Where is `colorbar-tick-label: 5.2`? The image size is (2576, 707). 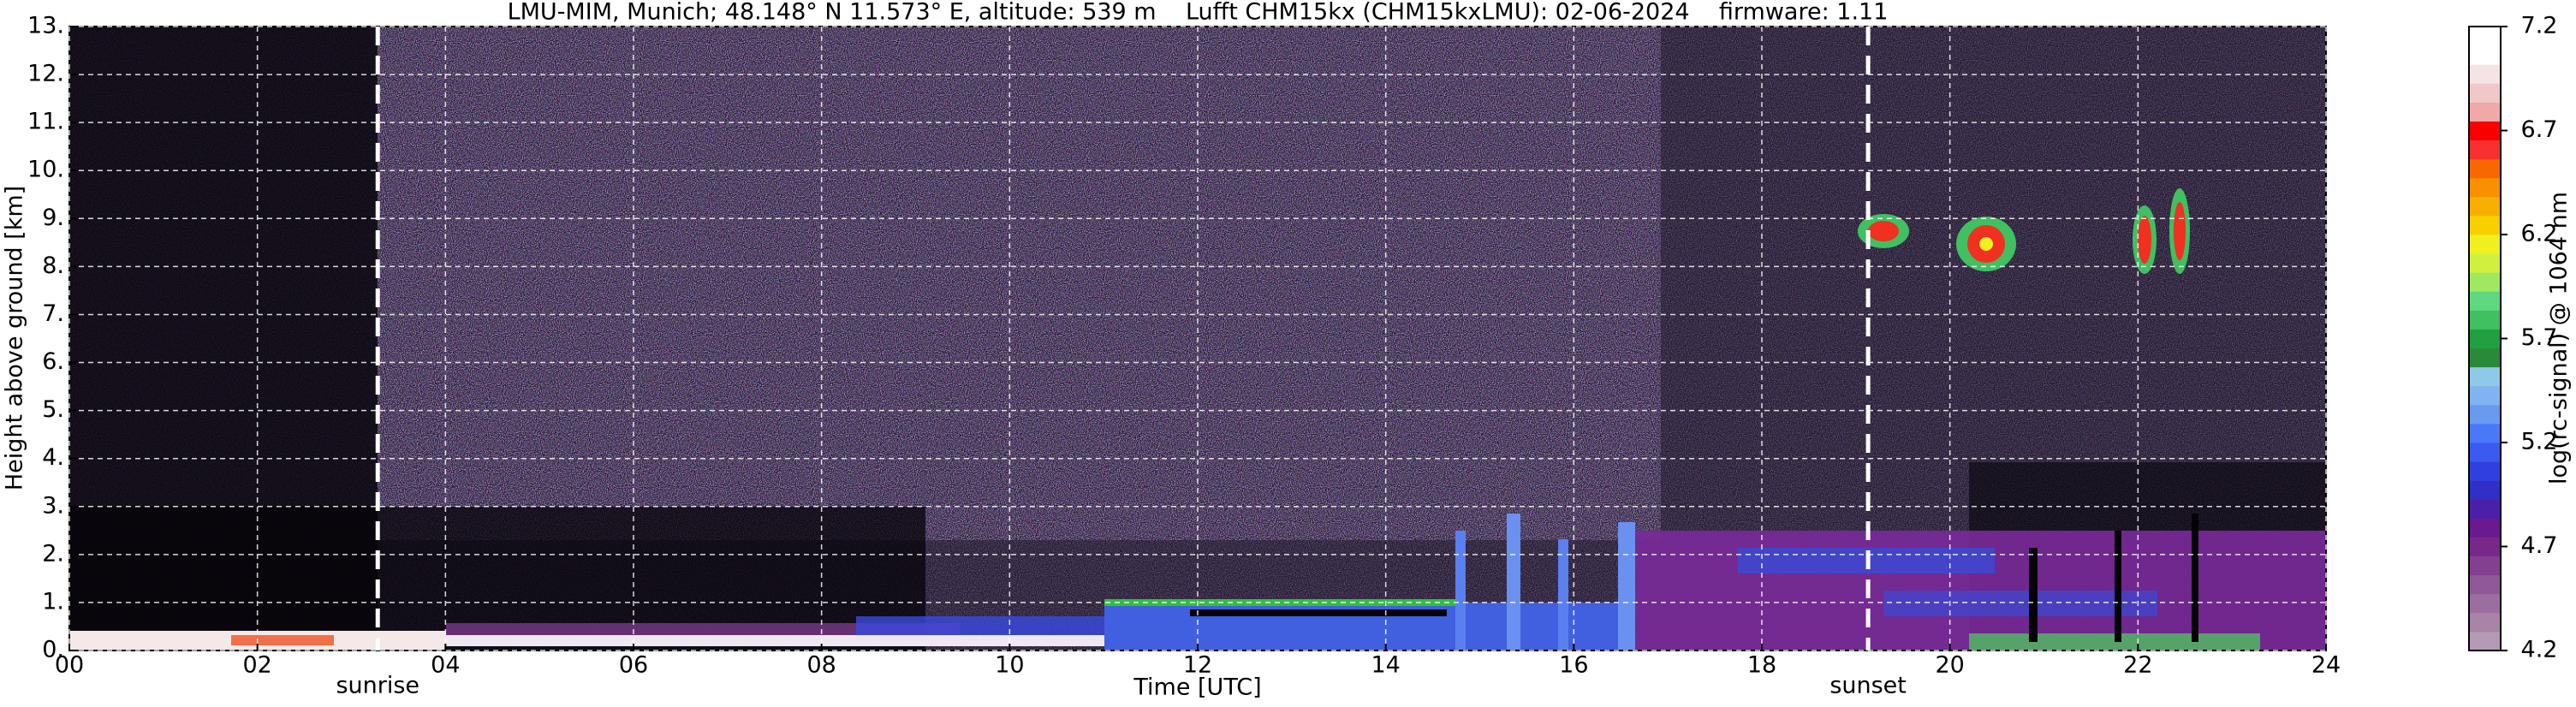
colorbar-tick-label: 5.2 is located at coordinates (2540, 442).